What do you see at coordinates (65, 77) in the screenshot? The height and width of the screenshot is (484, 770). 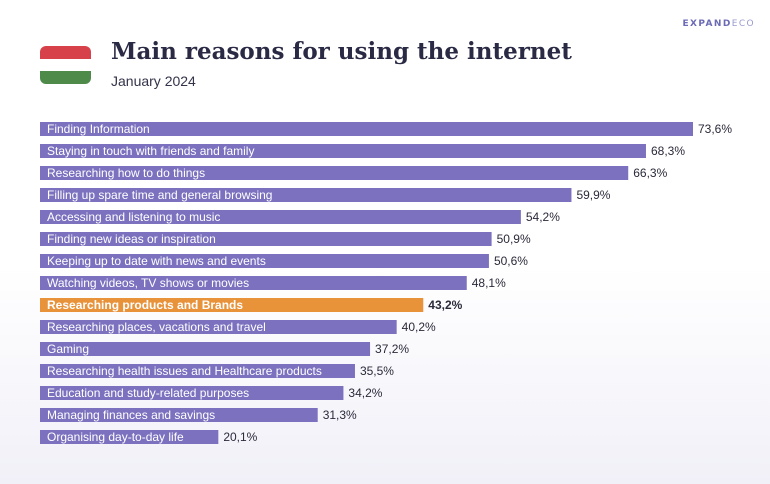 I see `flag-stripe-green` at bounding box center [65, 77].